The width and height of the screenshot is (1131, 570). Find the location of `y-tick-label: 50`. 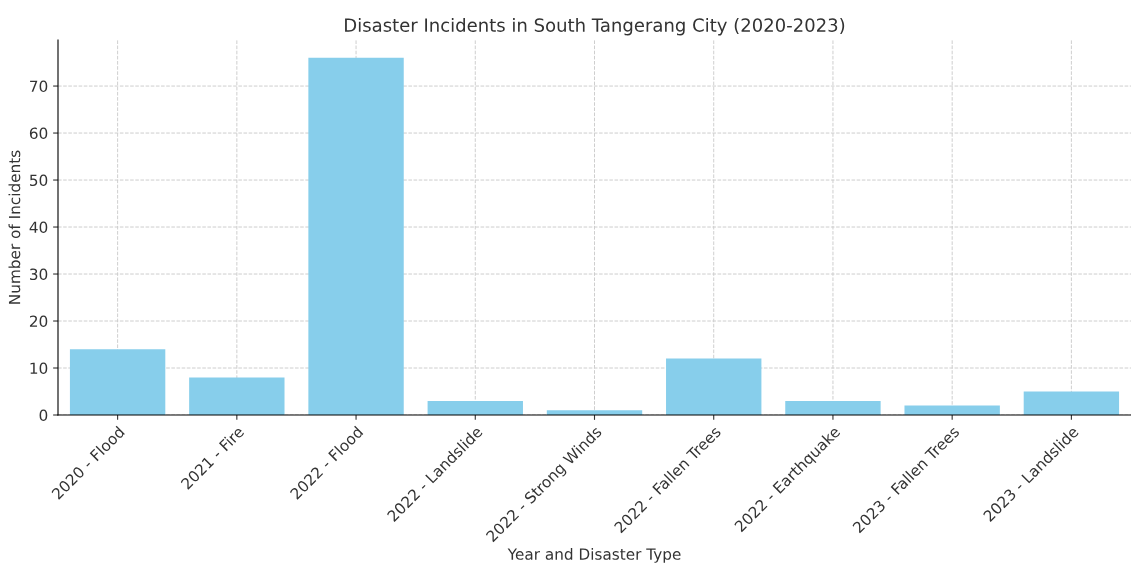

y-tick-label: 50 is located at coordinates (39, 180).